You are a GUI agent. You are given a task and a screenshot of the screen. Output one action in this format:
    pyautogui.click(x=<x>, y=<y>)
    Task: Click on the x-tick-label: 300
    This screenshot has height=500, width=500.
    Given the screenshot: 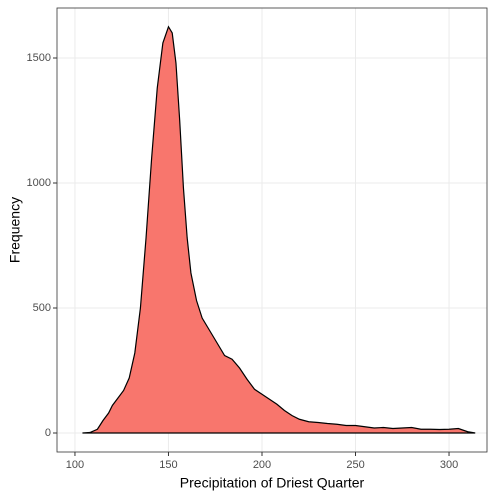 What is the action you would take?
    pyautogui.click(x=449, y=465)
    